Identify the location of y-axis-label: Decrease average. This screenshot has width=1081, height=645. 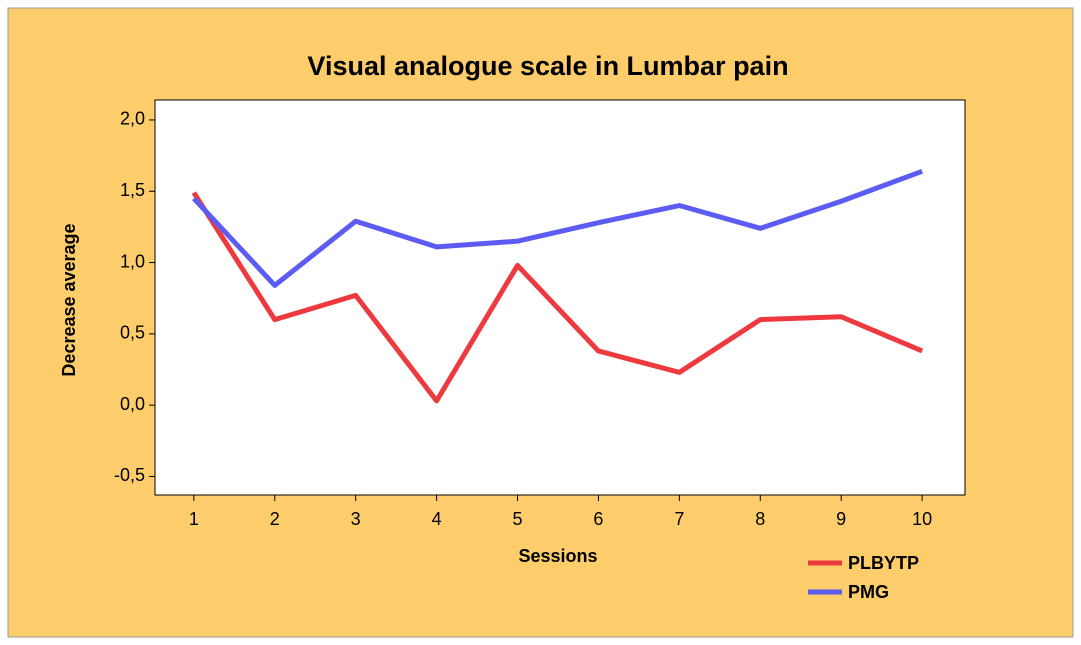
(69, 299).